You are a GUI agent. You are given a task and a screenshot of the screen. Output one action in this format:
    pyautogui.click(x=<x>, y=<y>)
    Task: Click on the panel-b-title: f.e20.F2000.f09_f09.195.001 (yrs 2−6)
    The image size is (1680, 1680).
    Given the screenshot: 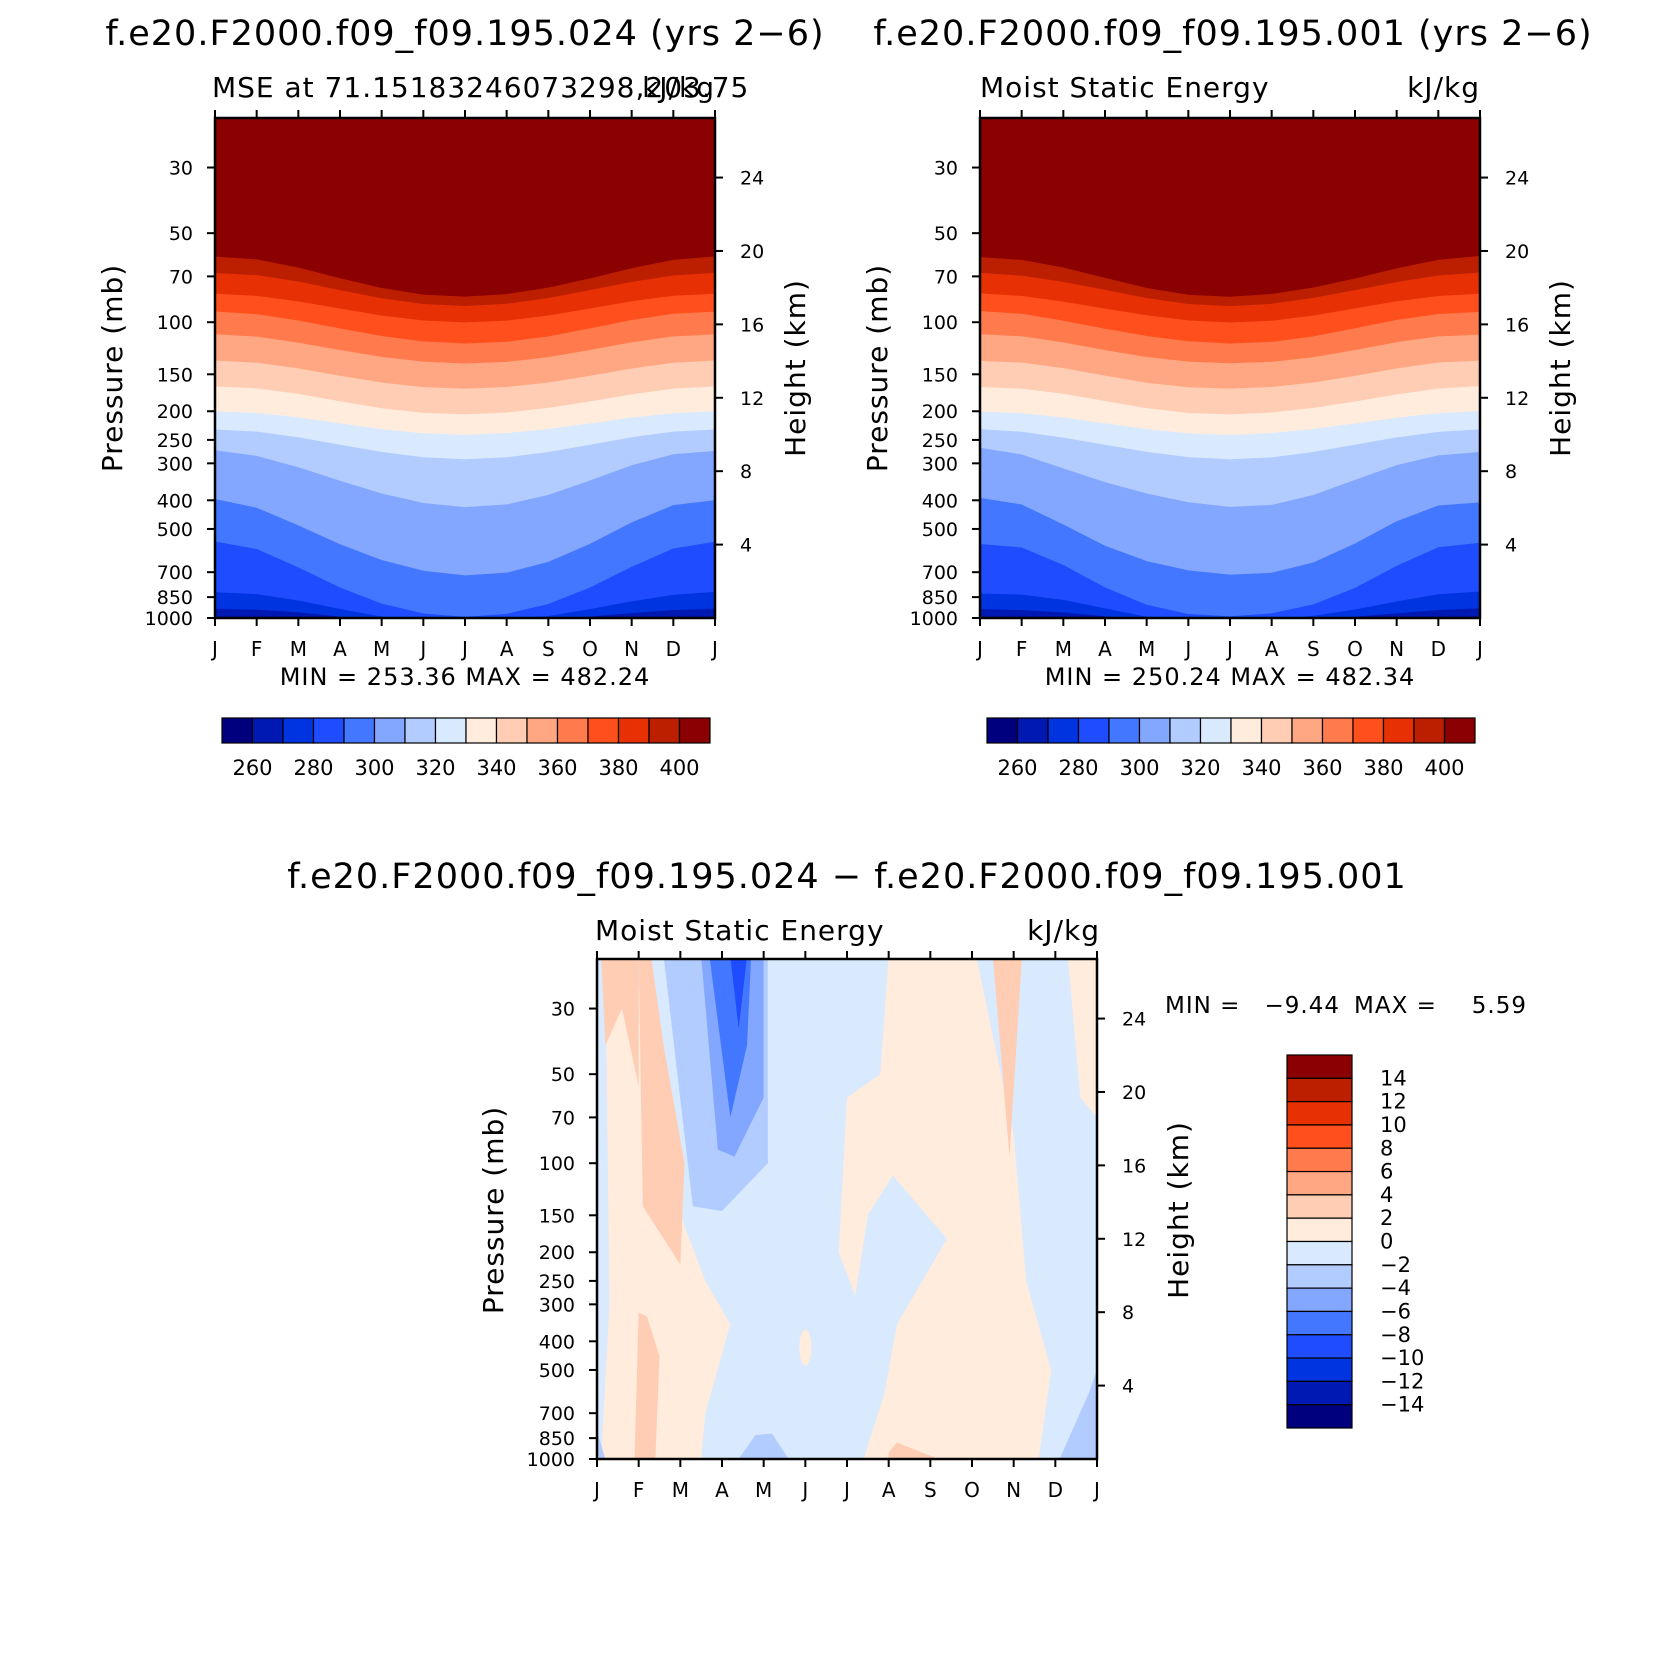 What is the action you would take?
    pyautogui.click(x=1232, y=34)
    